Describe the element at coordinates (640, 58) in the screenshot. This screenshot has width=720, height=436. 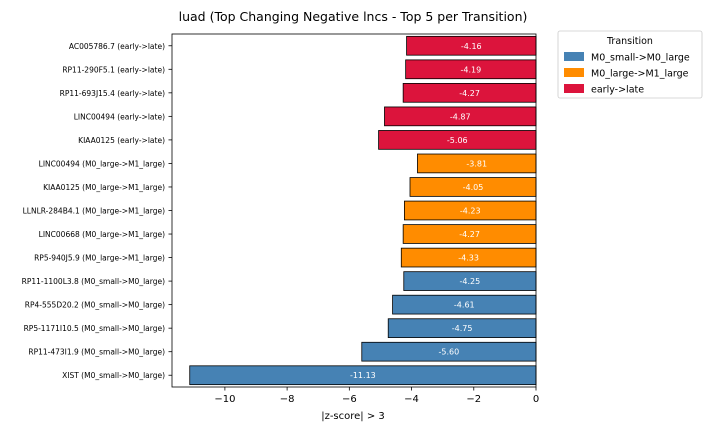
I see `legend-entry-label: M0_small->M0_large` at that location.